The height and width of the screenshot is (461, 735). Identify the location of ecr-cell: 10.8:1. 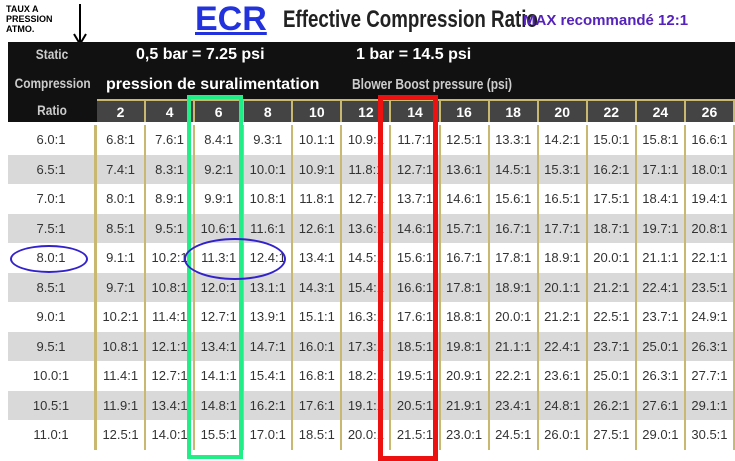
(171, 287).